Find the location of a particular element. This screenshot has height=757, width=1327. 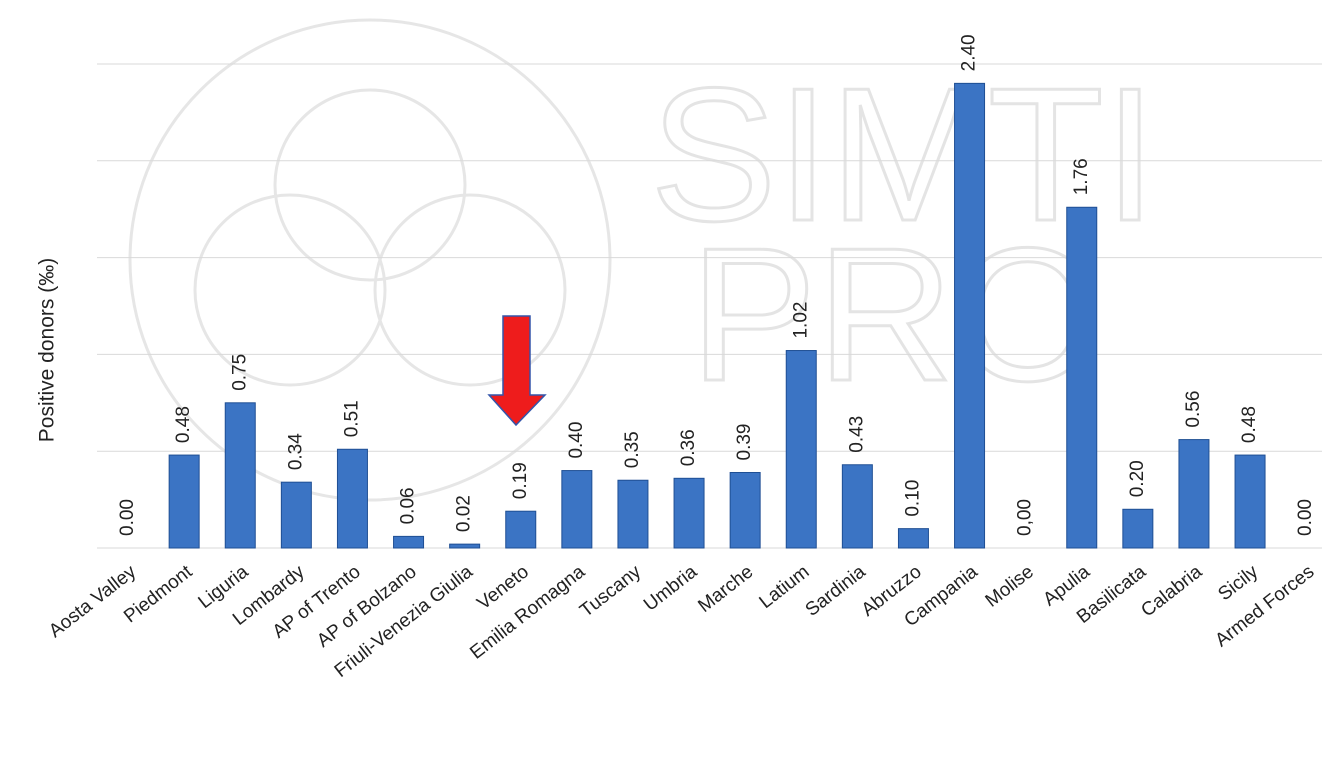

data-label: 1.76 is located at coordinates (1081, 176).